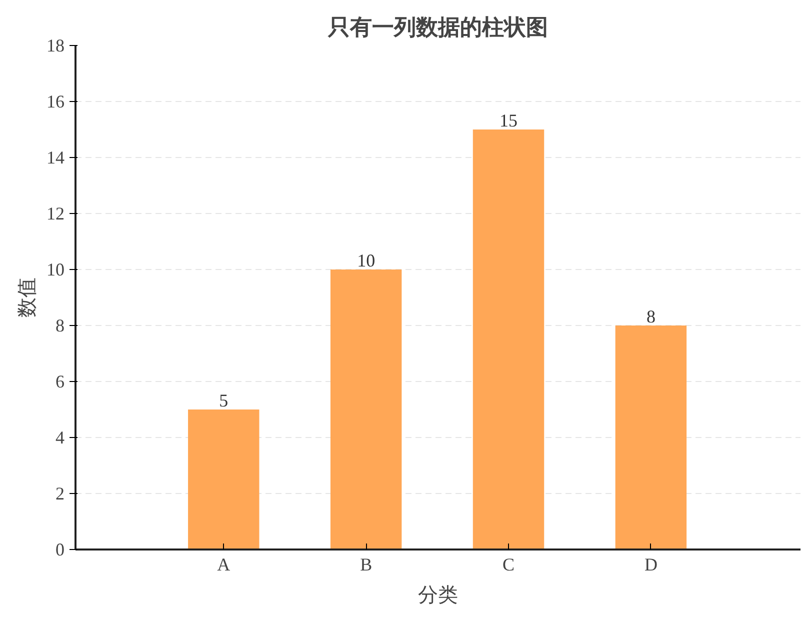 The image size is (804, 619). What do you see at coordinates (60, 326) in the screenshot?
I see `y-tick-label: 8` at bounding box center [60, 326].